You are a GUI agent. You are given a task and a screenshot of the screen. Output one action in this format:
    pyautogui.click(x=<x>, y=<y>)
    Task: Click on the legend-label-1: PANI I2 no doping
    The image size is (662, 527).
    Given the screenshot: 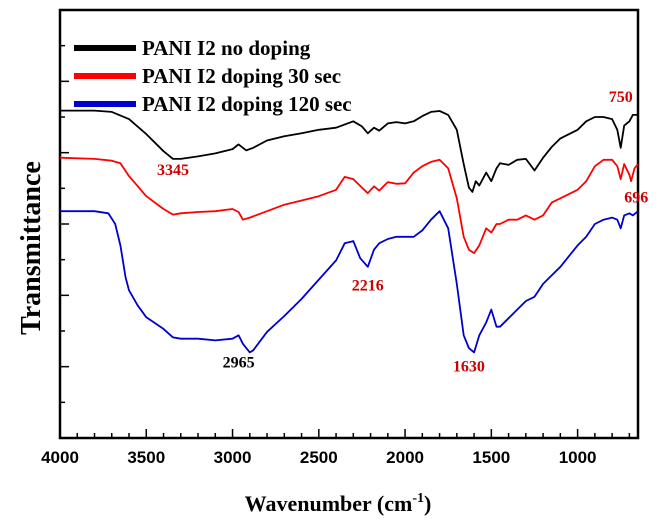 What is the action you would take?
    pyautogui.click(x=226, y=48)
    